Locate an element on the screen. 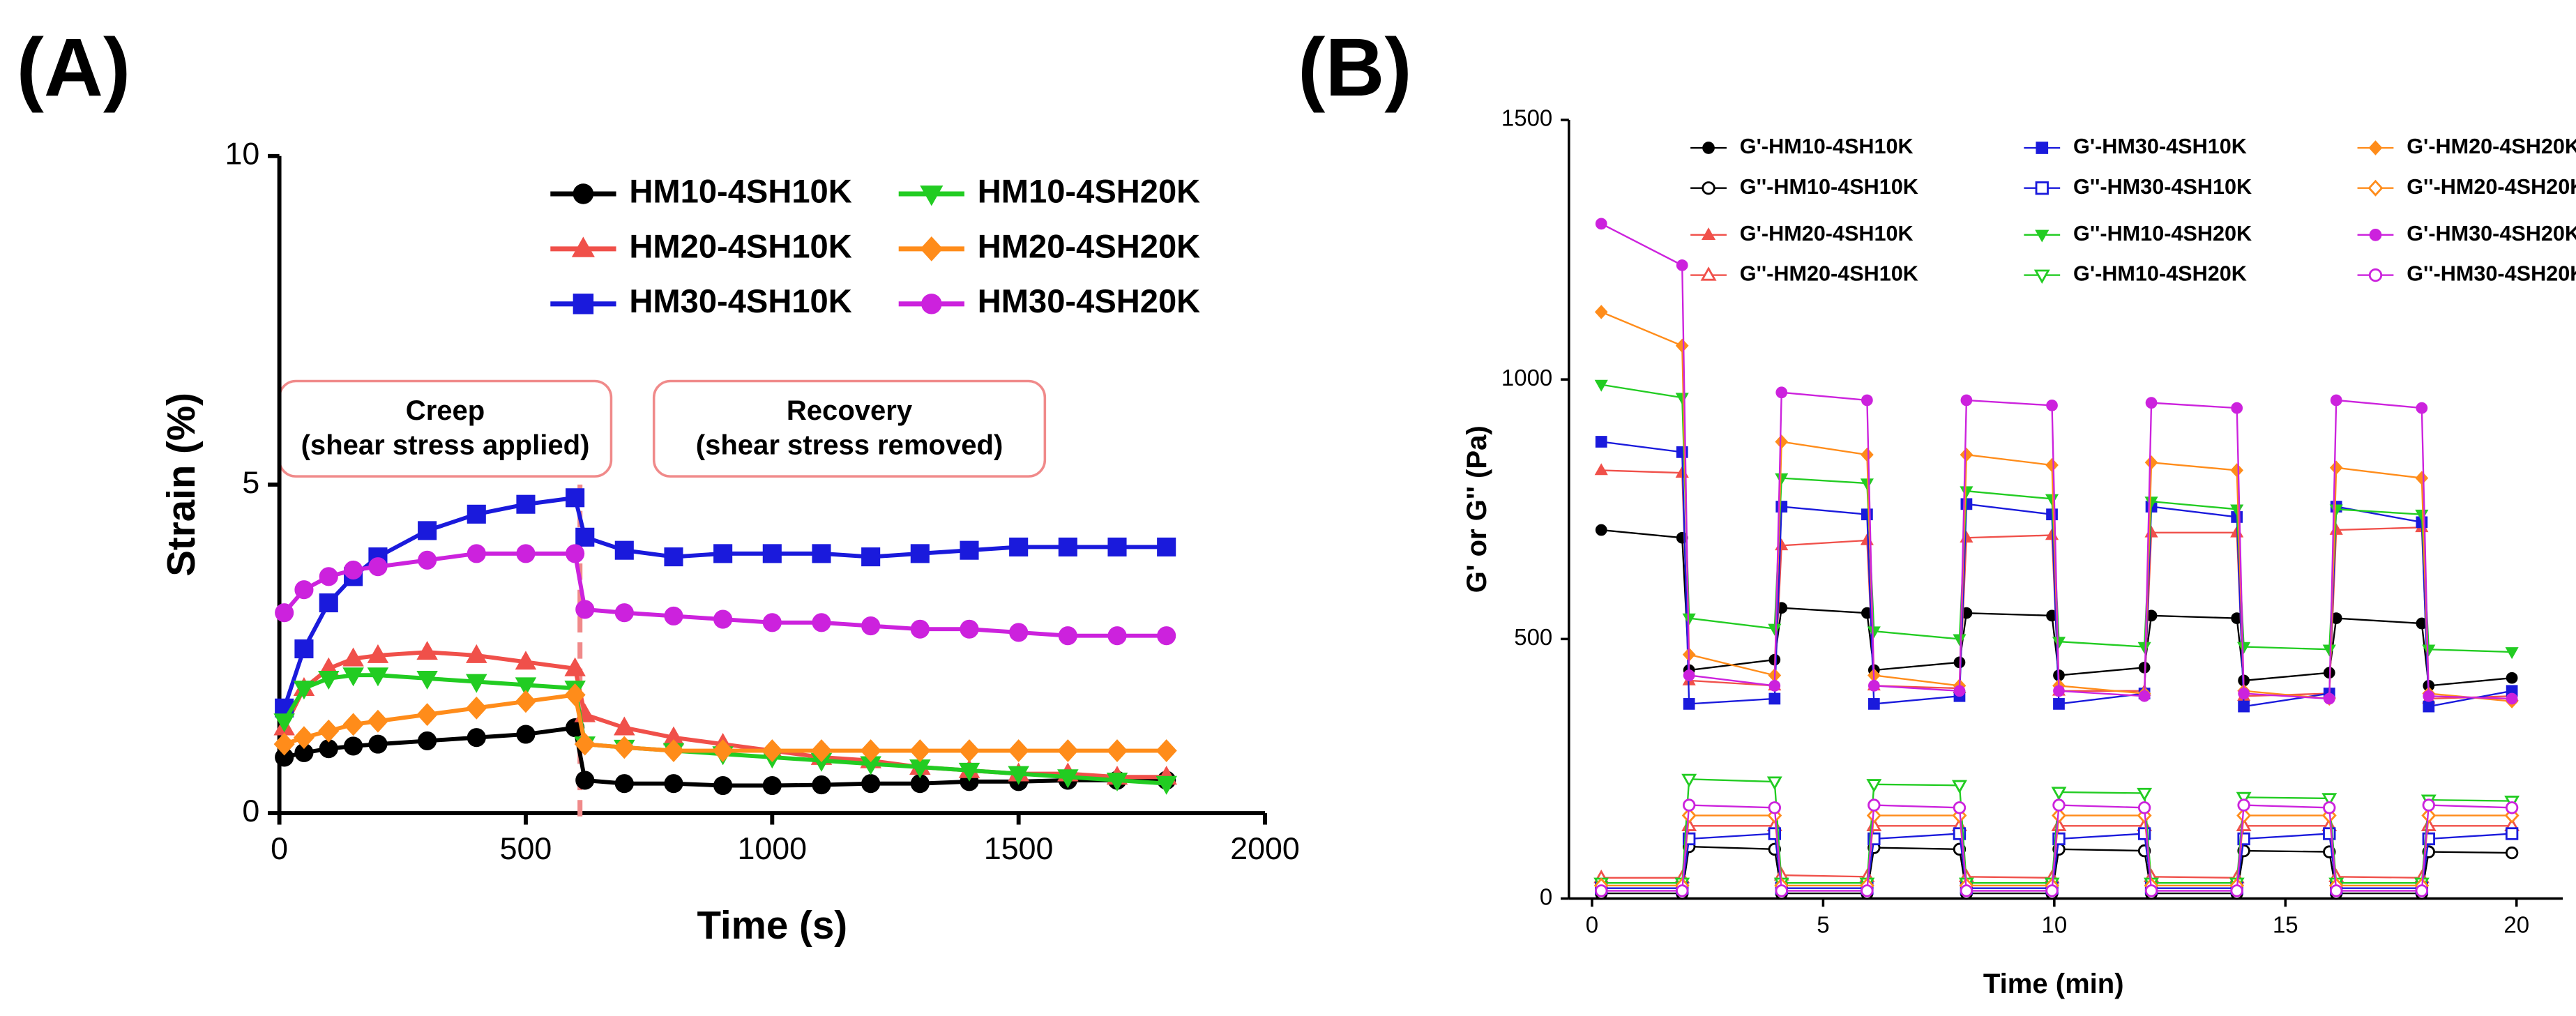  series-line is located at coordinates (2057, 848).